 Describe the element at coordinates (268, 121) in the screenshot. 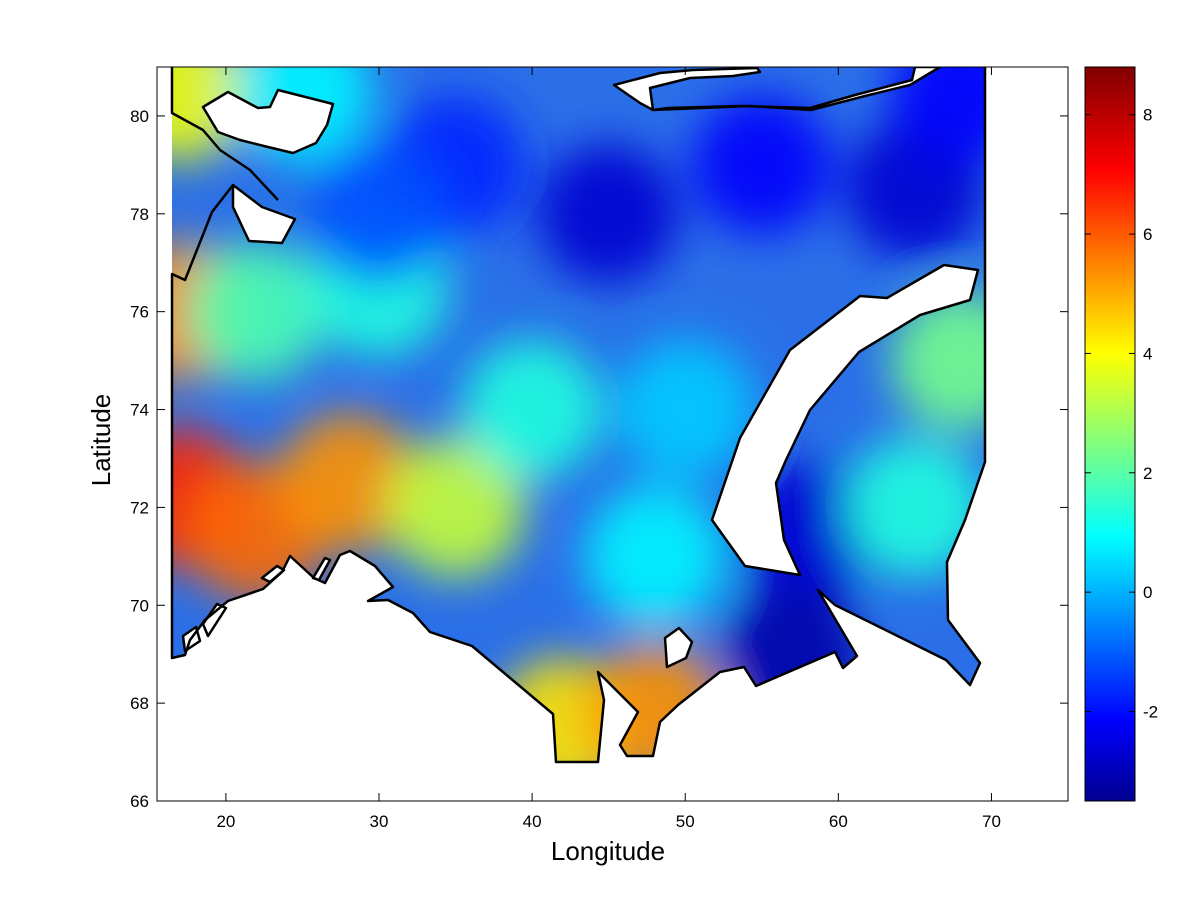

I see `svalbard-north-island` at that location.